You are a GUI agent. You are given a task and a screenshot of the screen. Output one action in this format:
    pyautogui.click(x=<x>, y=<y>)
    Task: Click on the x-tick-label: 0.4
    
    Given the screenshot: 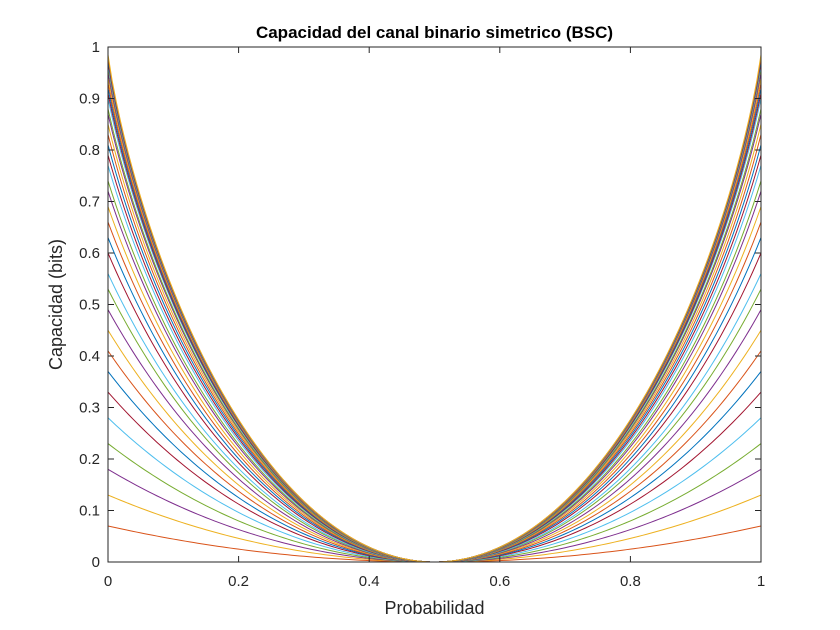 What is the action you would take?
    pyautogui.click(x=369, y=581)
    